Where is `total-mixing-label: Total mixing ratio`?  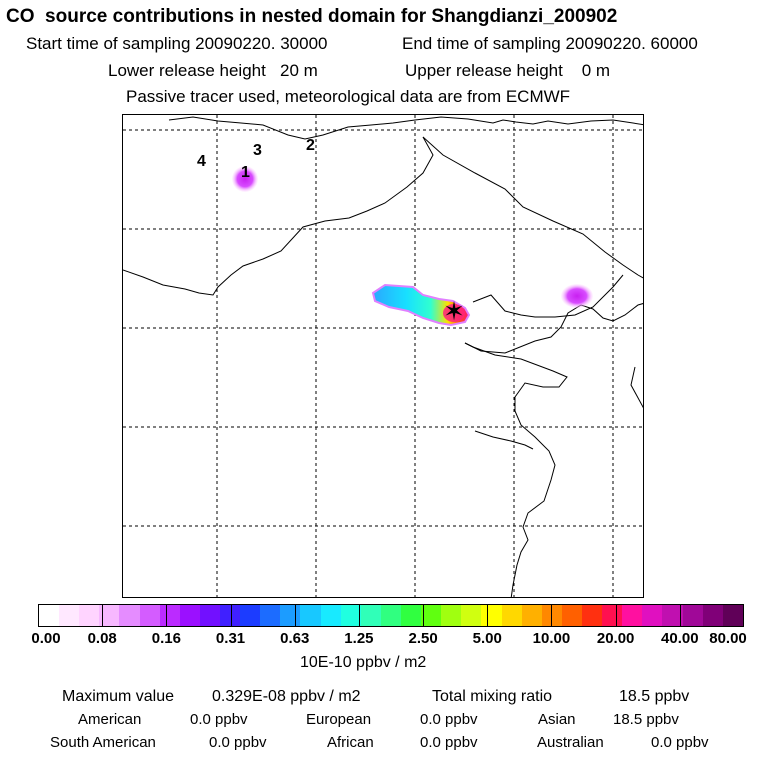 total-mixing-label: Total mixing ratio is located at coordinates (492, 696).